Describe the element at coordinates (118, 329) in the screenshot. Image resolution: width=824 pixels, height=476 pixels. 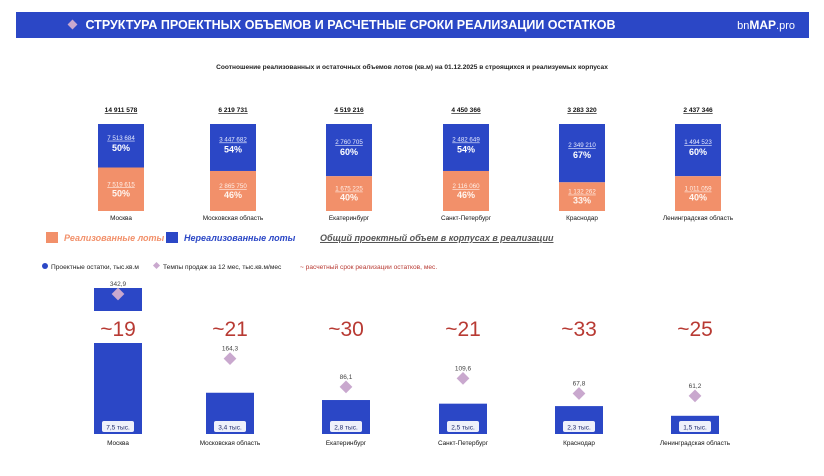
I see `months-label-moskva: ~19` at that location.